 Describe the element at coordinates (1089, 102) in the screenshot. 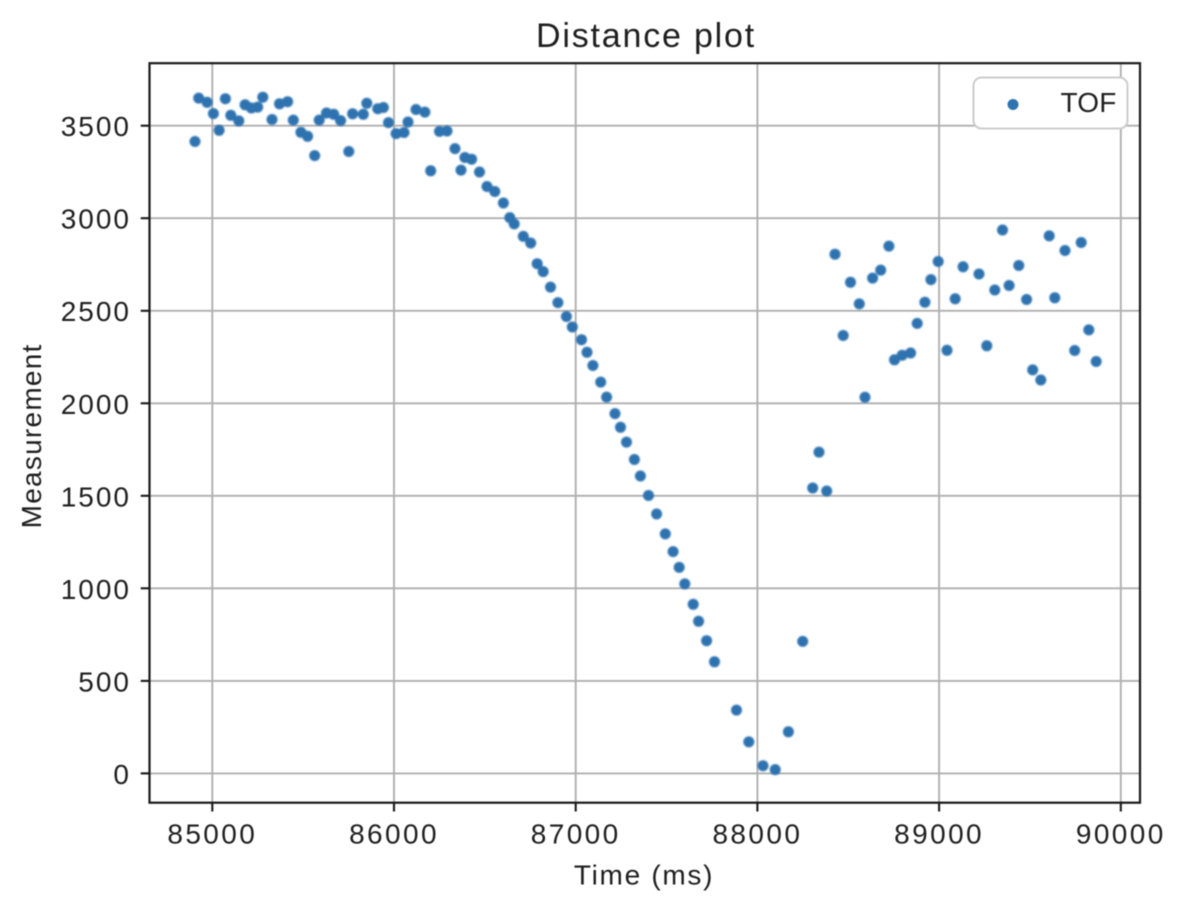

I see `svg-text: TOF` at that location.